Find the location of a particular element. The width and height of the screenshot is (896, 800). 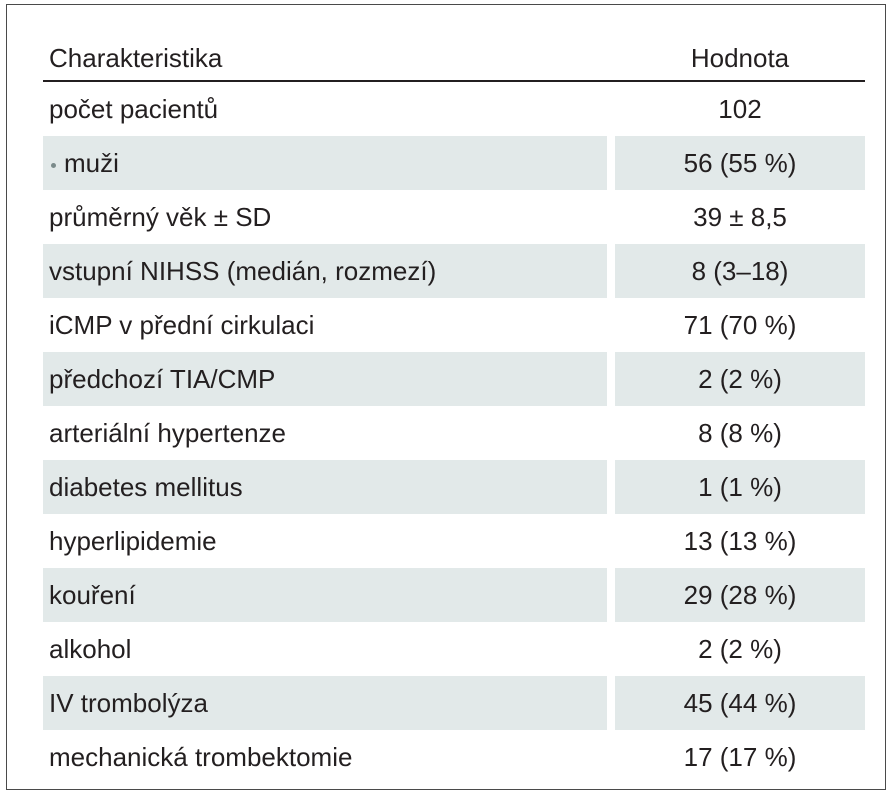

row-label-text: iCMP v přední cirkulaci is located at coordinates (182, 324).